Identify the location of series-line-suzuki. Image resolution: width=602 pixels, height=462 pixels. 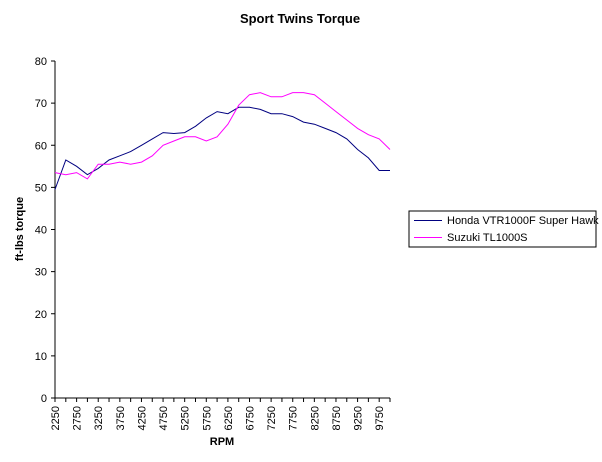
(222, 136).